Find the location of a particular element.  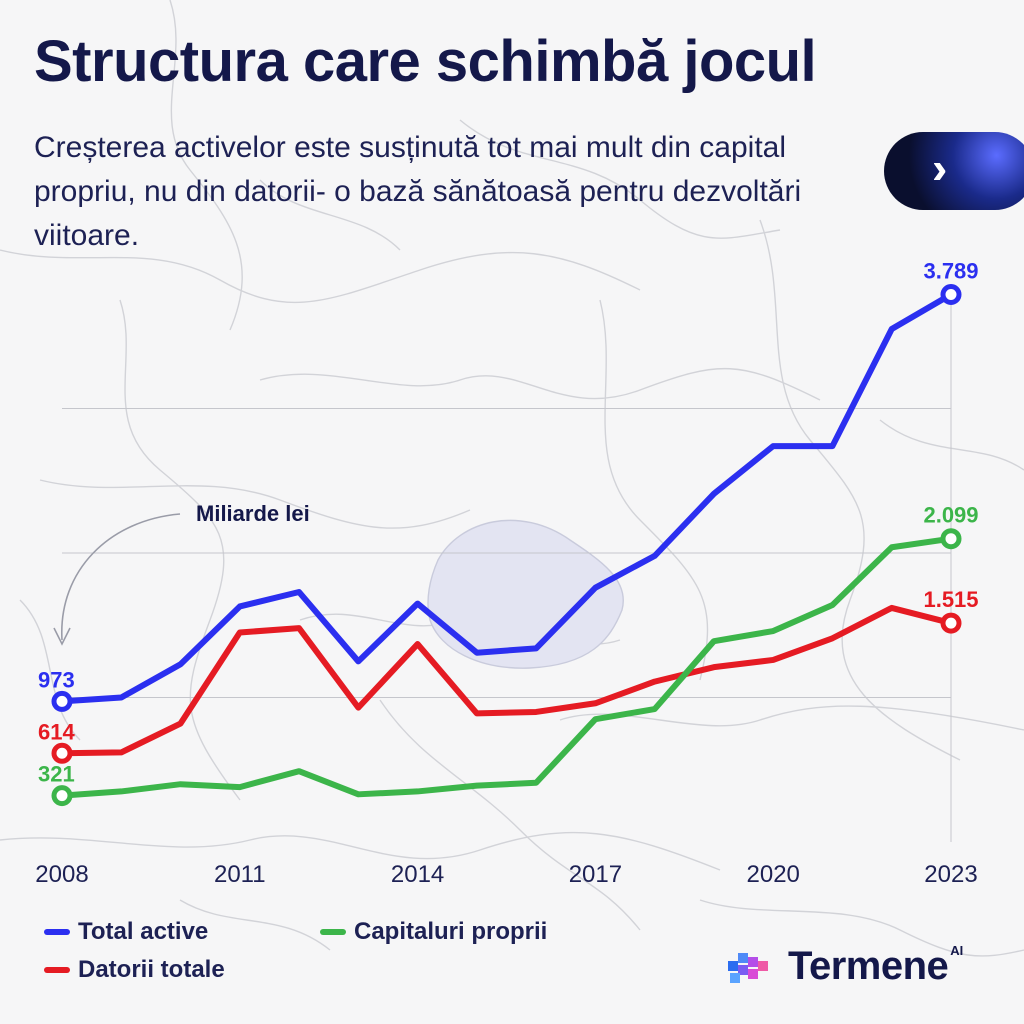

brand-logo: Termene AI is located at coordinates (845, 966).